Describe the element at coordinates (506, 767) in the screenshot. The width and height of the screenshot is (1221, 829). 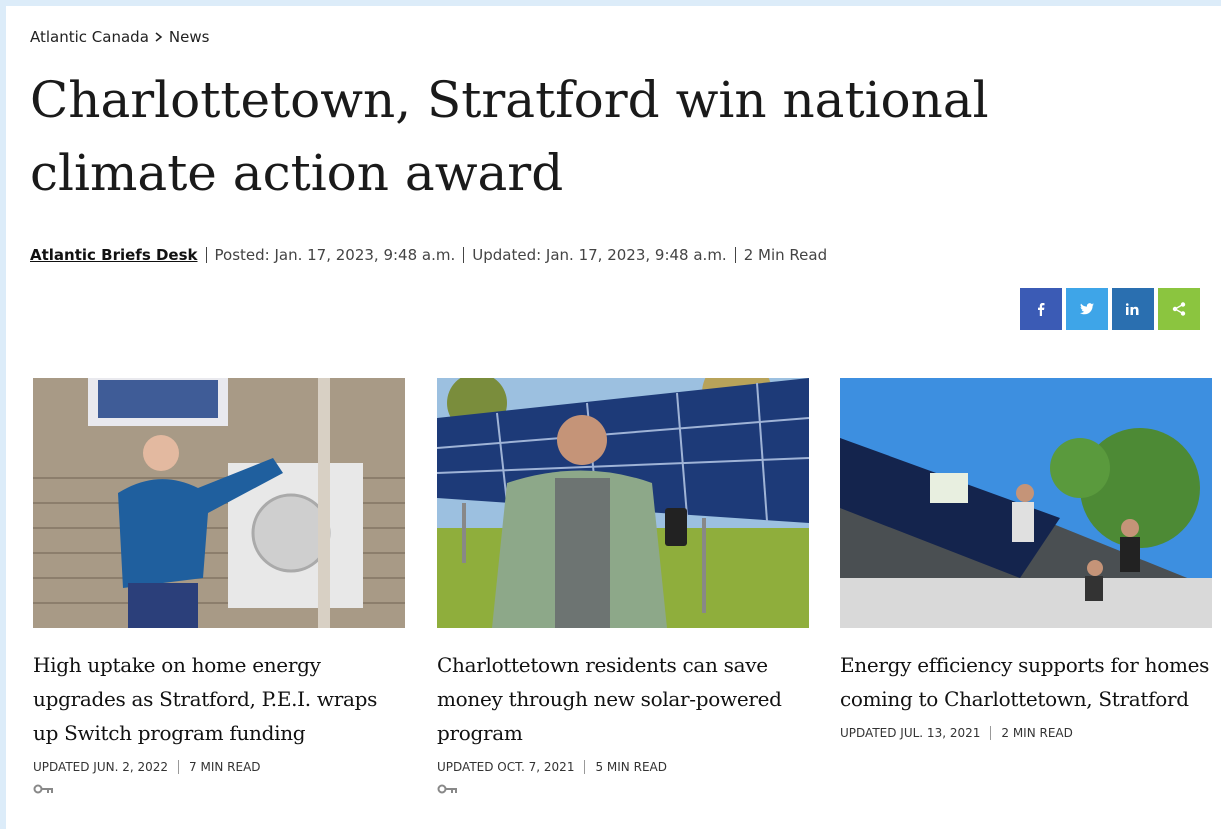
I see `story-updated: UPDATED OCT. 7, 2021` at that location.